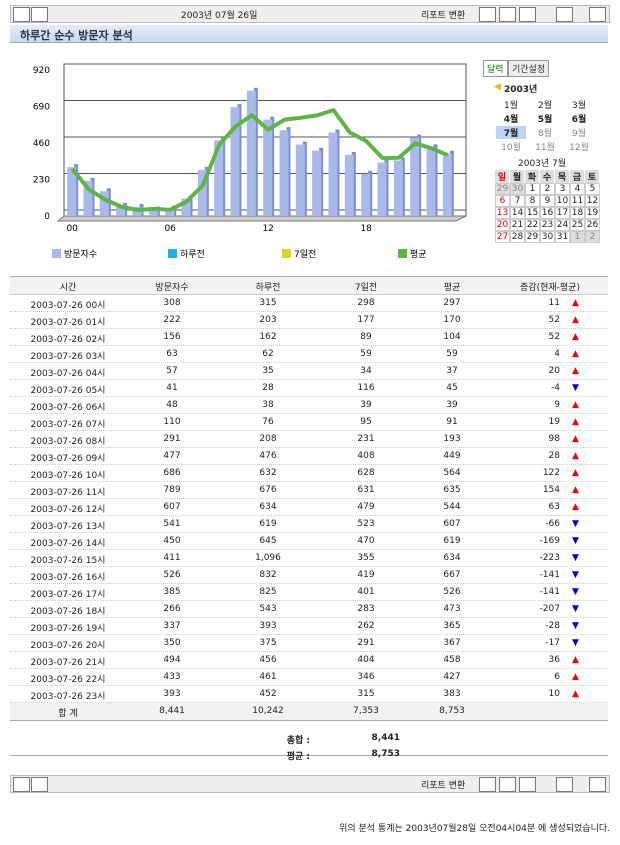  What do you see at coordinates (532, 176) in the screenshot?
I see `weekday: 화` at bounding box center [532, 176].